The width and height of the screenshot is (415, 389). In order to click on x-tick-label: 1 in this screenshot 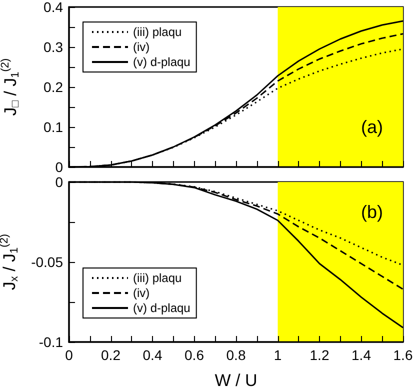, I will do `click(278, 355)`.